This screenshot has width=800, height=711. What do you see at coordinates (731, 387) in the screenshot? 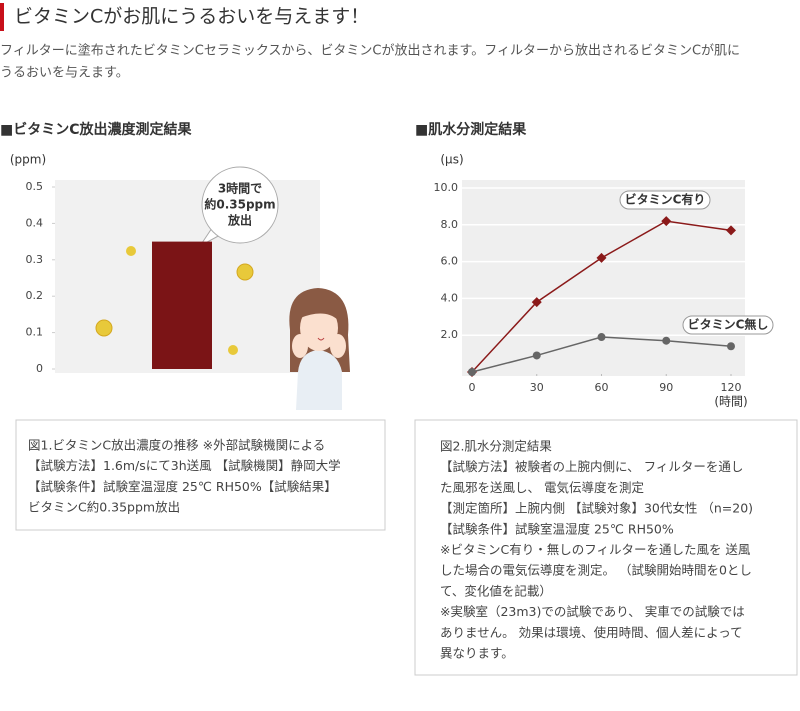
I see `x-tick-label: 120` at bounding box center [731, 387].